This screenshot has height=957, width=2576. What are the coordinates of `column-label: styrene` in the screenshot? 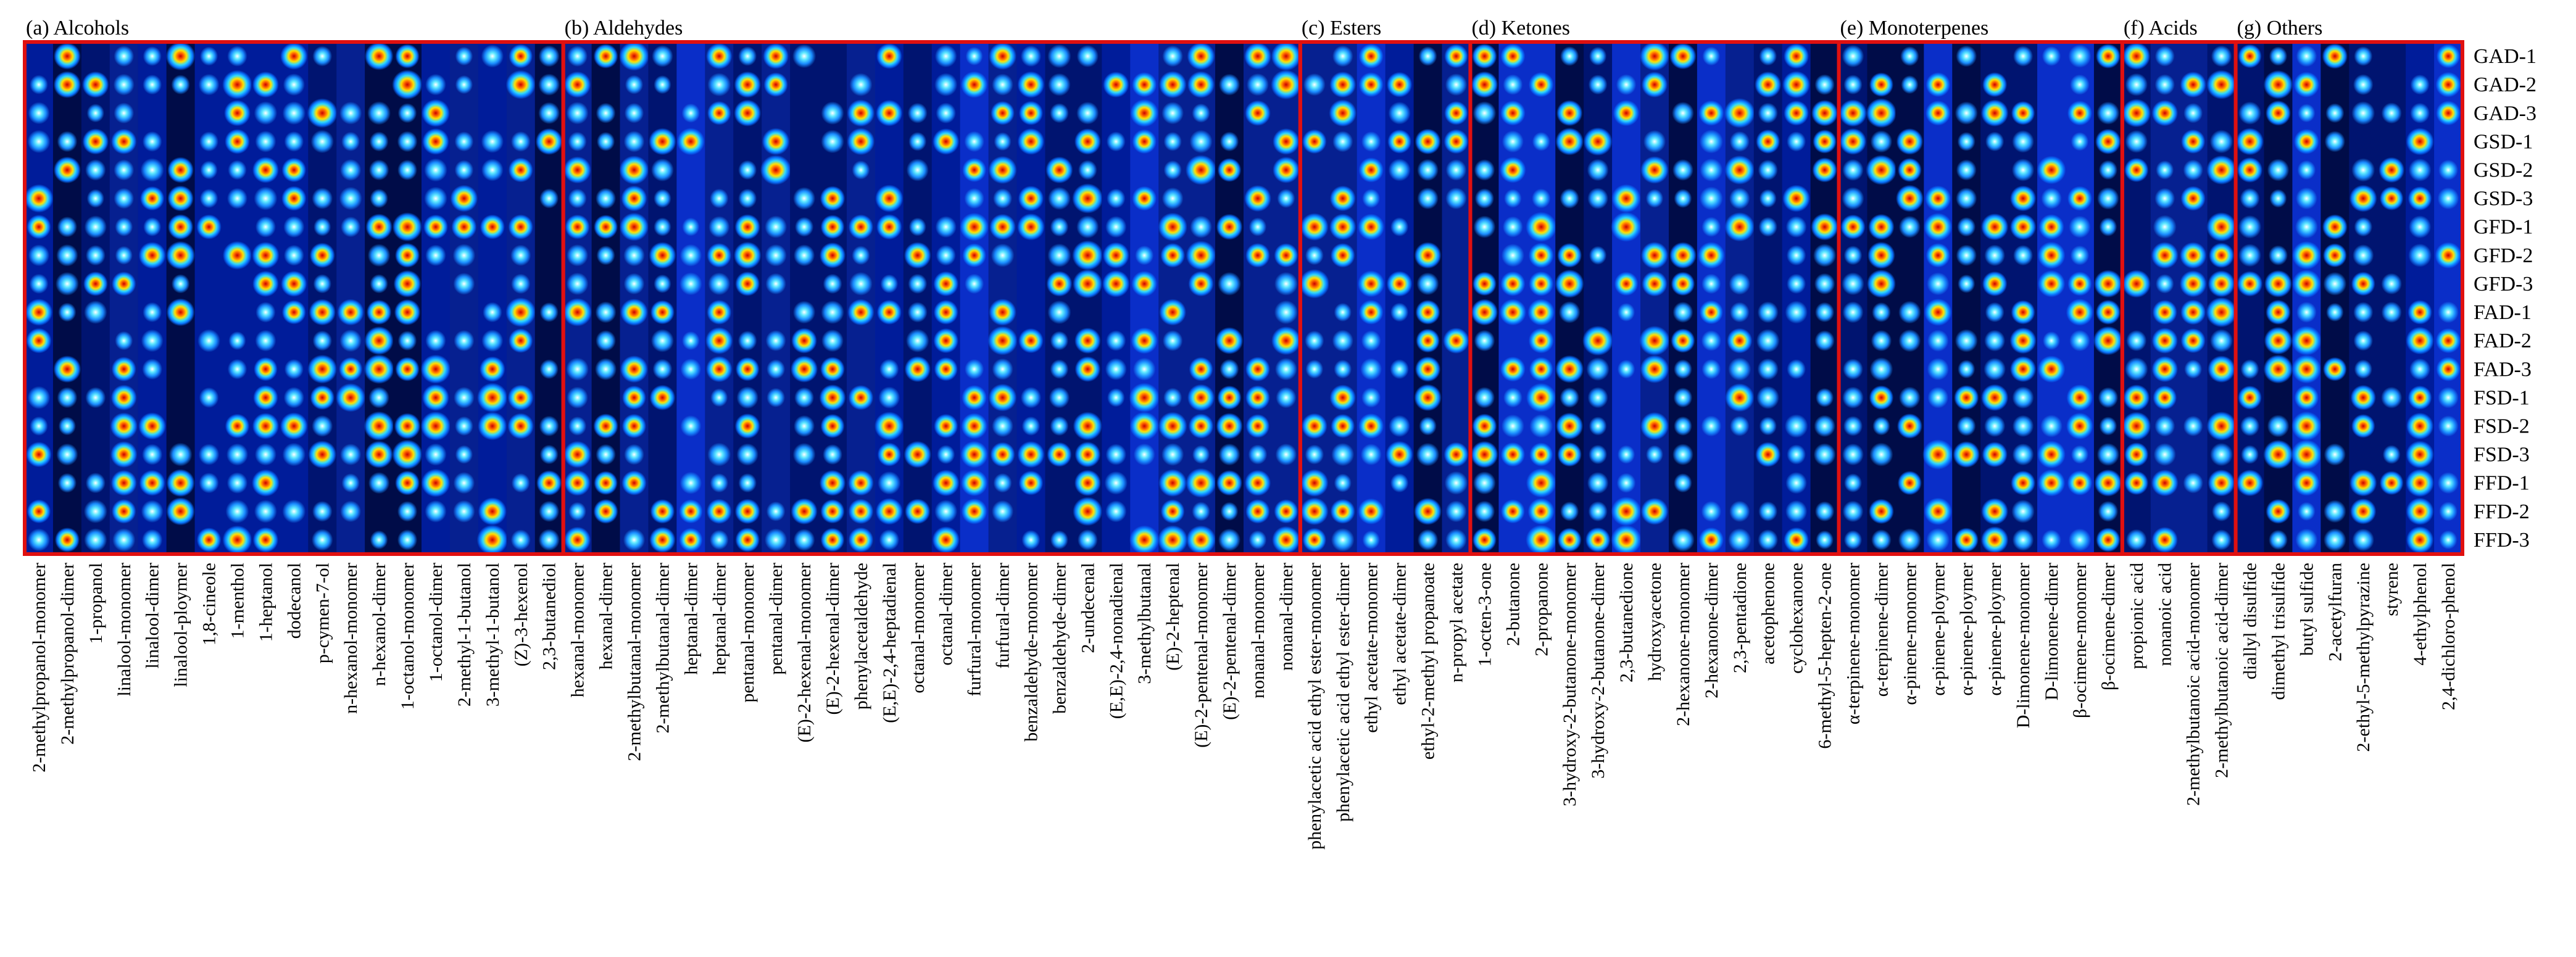 It's located at (2392, 589).